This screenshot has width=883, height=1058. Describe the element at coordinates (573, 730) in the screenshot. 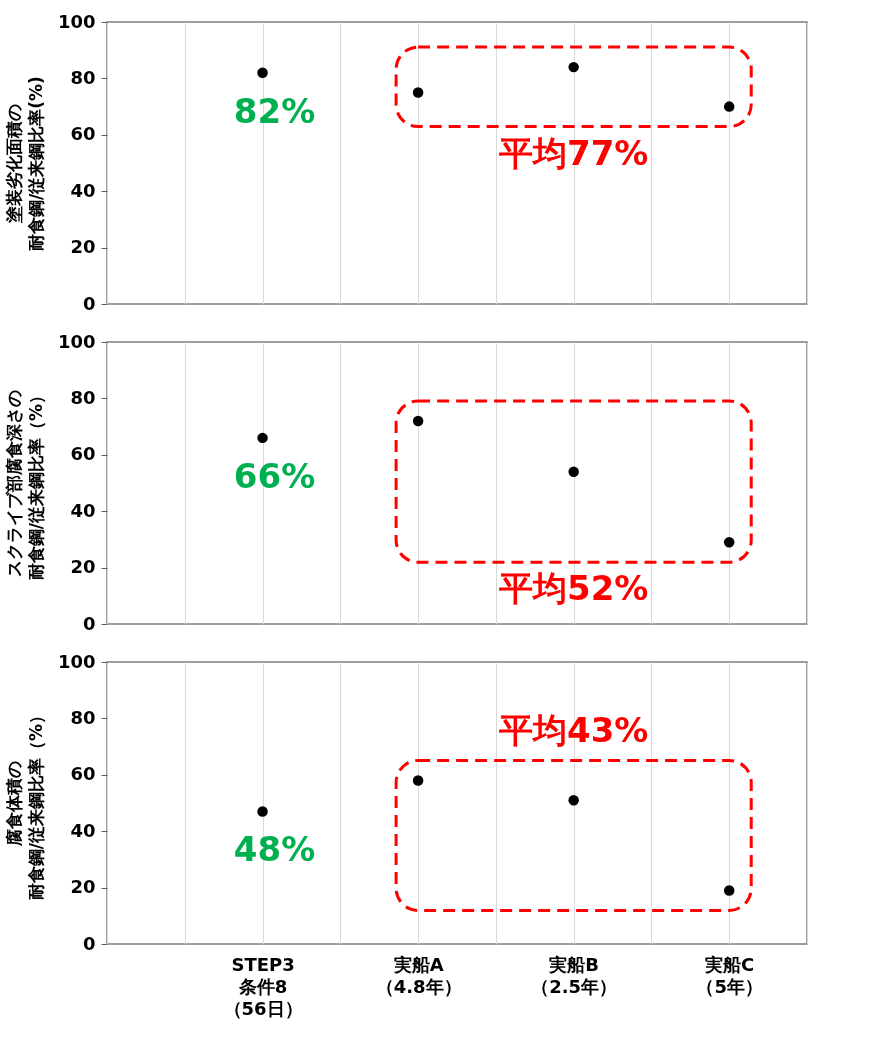

I see `annotation: 平均43%` at that location.